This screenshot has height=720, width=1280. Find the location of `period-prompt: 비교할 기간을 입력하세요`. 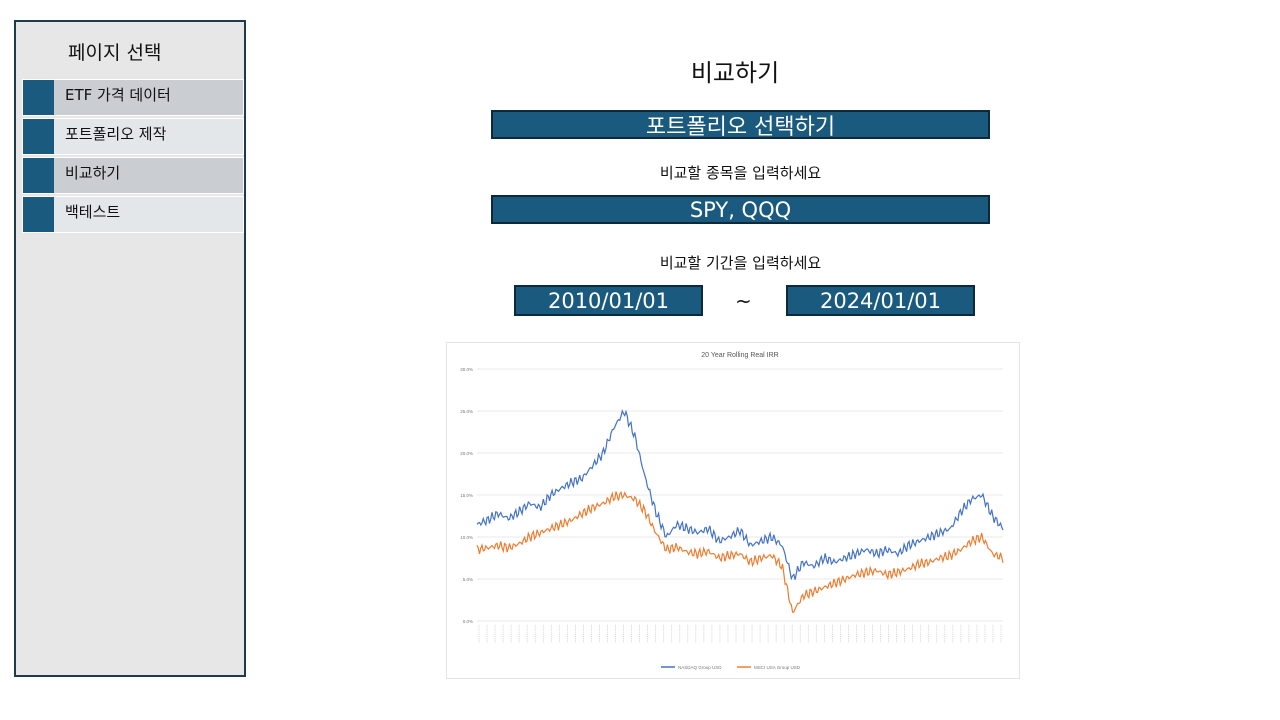

period-prompt: 비교할 기간을 입력하세요 is located at coordinates (740, 263).